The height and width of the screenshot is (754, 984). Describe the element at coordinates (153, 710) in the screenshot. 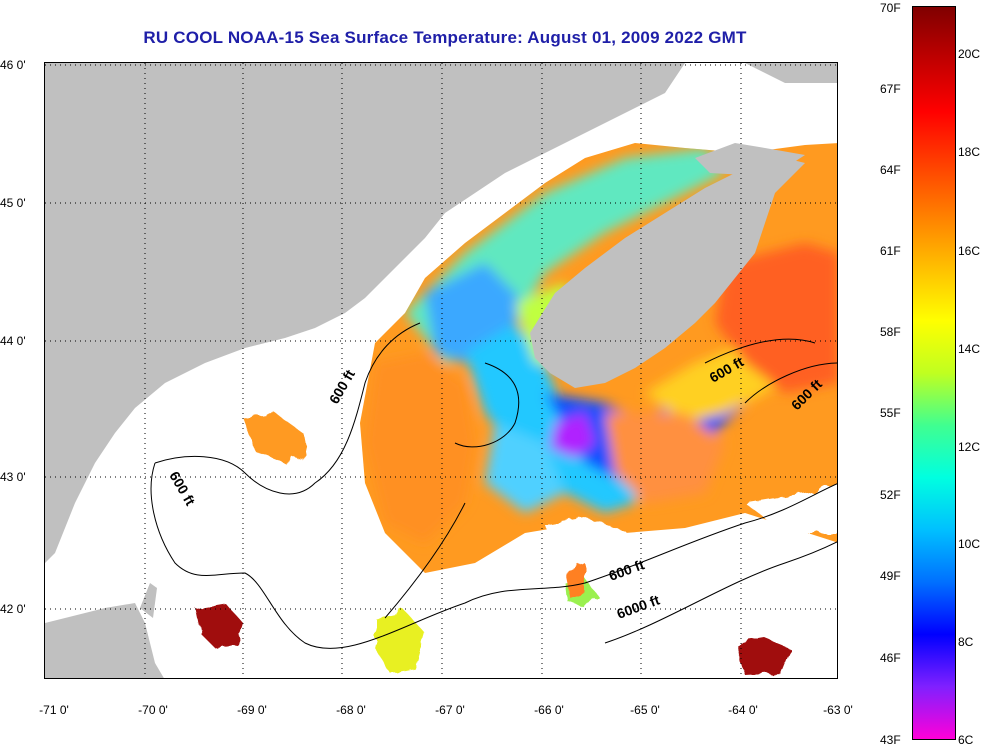

I see `lon-tick-label: -70 0'` at that location.